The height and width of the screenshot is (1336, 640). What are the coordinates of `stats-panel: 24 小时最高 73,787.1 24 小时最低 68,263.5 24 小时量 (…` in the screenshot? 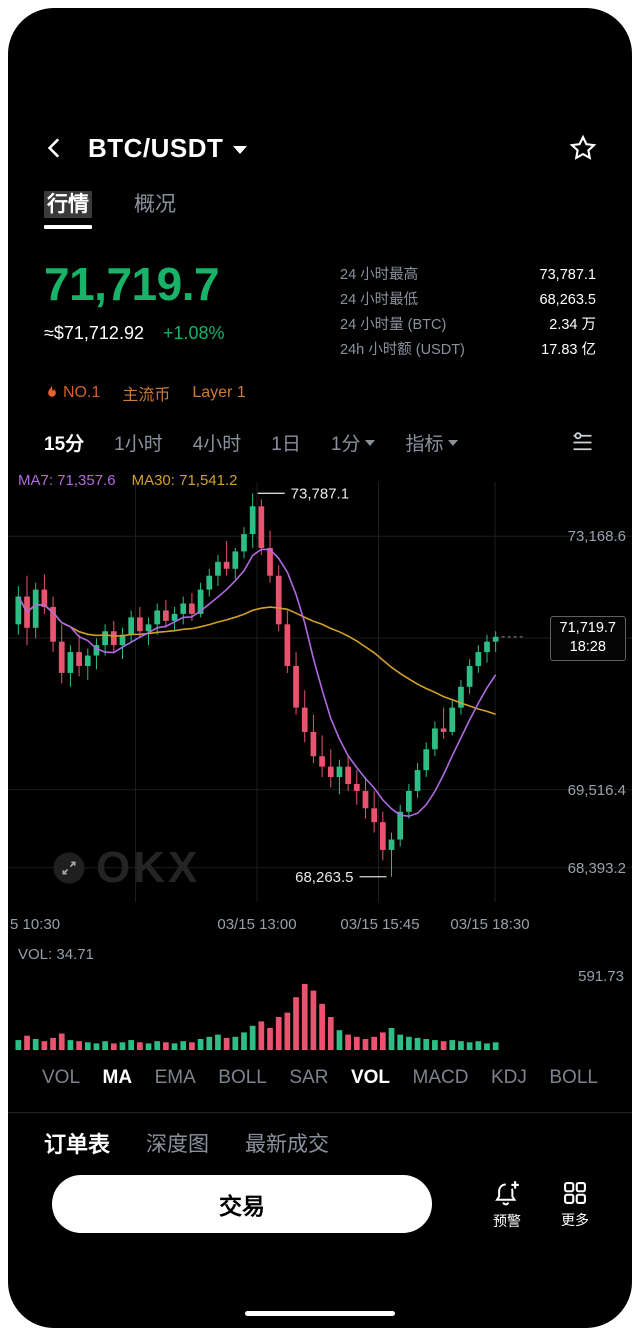 It's located at (468, 313).